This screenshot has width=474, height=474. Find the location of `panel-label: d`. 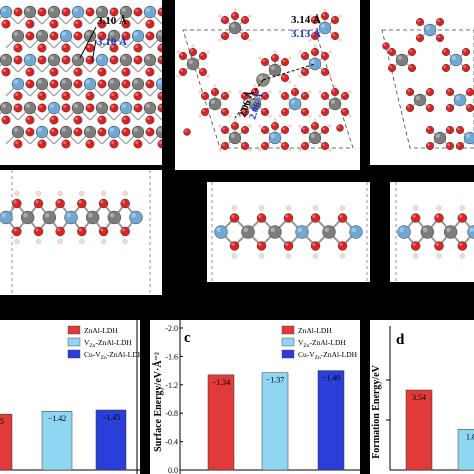

panel-label: d is located at coordinates (400, 340).